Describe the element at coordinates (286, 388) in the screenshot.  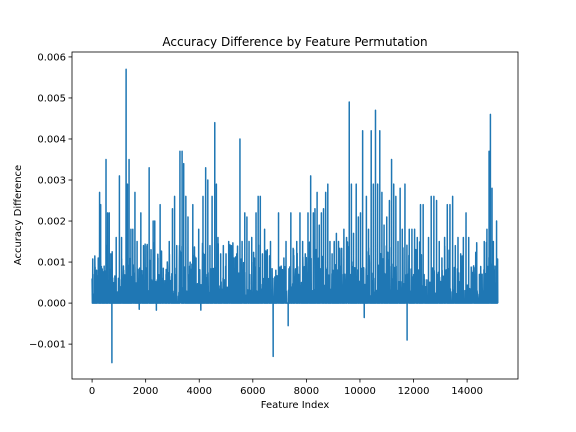
I see `x-axis: 0 2000 4000 6000 8000 10000 12000 14000` at that location.